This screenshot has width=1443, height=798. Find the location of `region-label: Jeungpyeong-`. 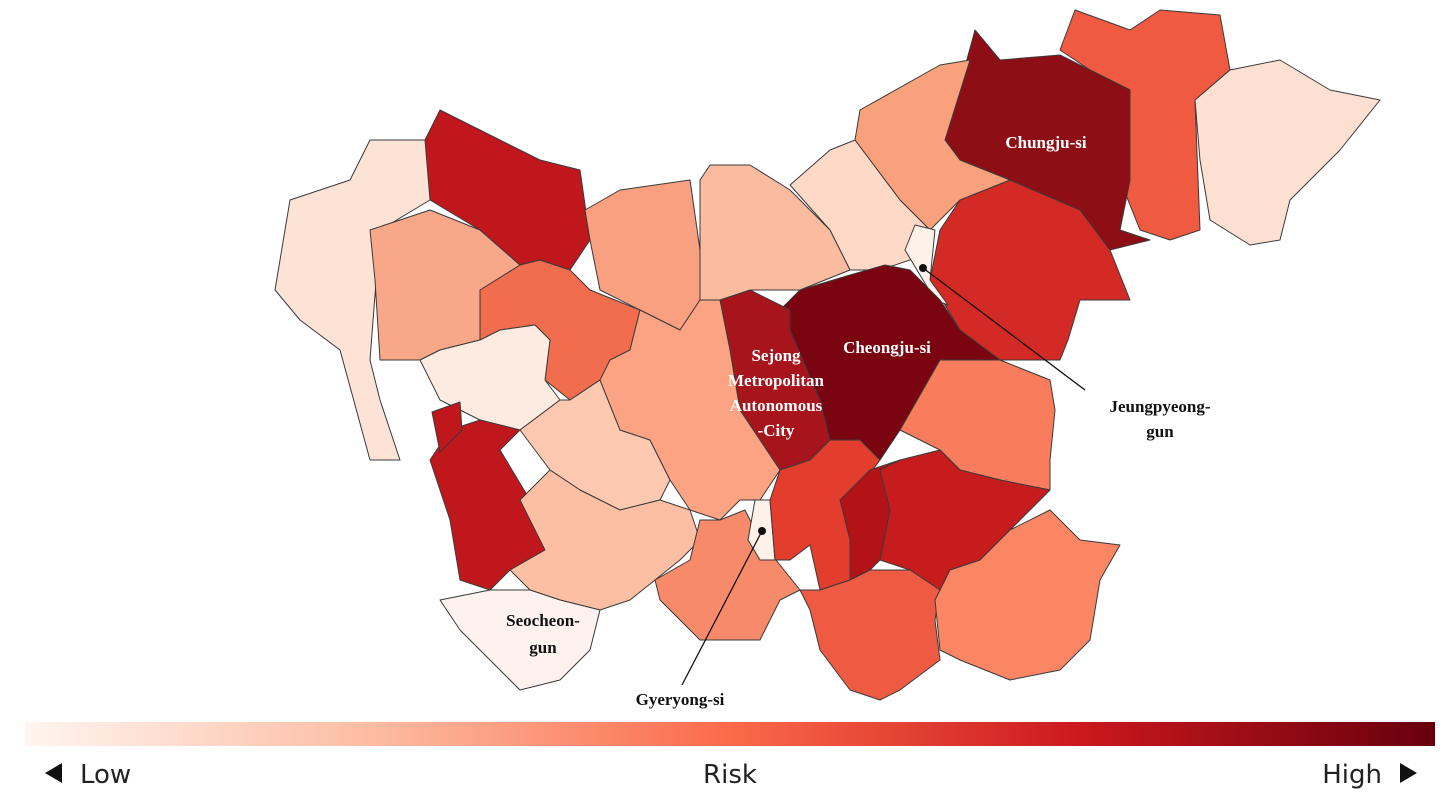

region-label: Jeungpyeong- is located at coordinates (1159, 406).